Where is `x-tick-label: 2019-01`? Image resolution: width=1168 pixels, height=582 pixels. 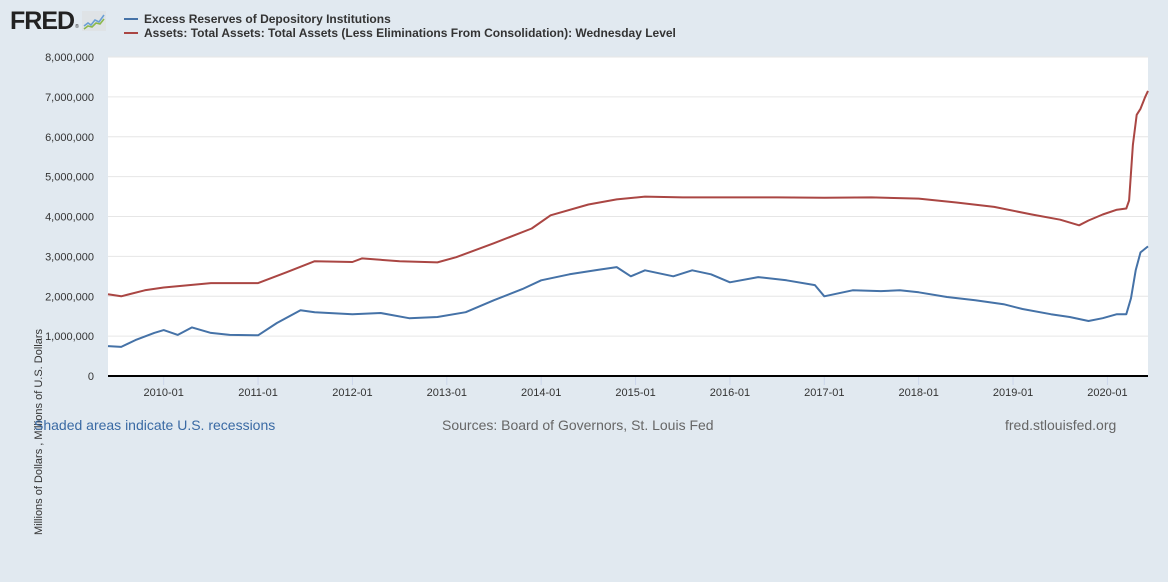 x-tick-label: 2019-01 is located at coordinates (1013, 393).